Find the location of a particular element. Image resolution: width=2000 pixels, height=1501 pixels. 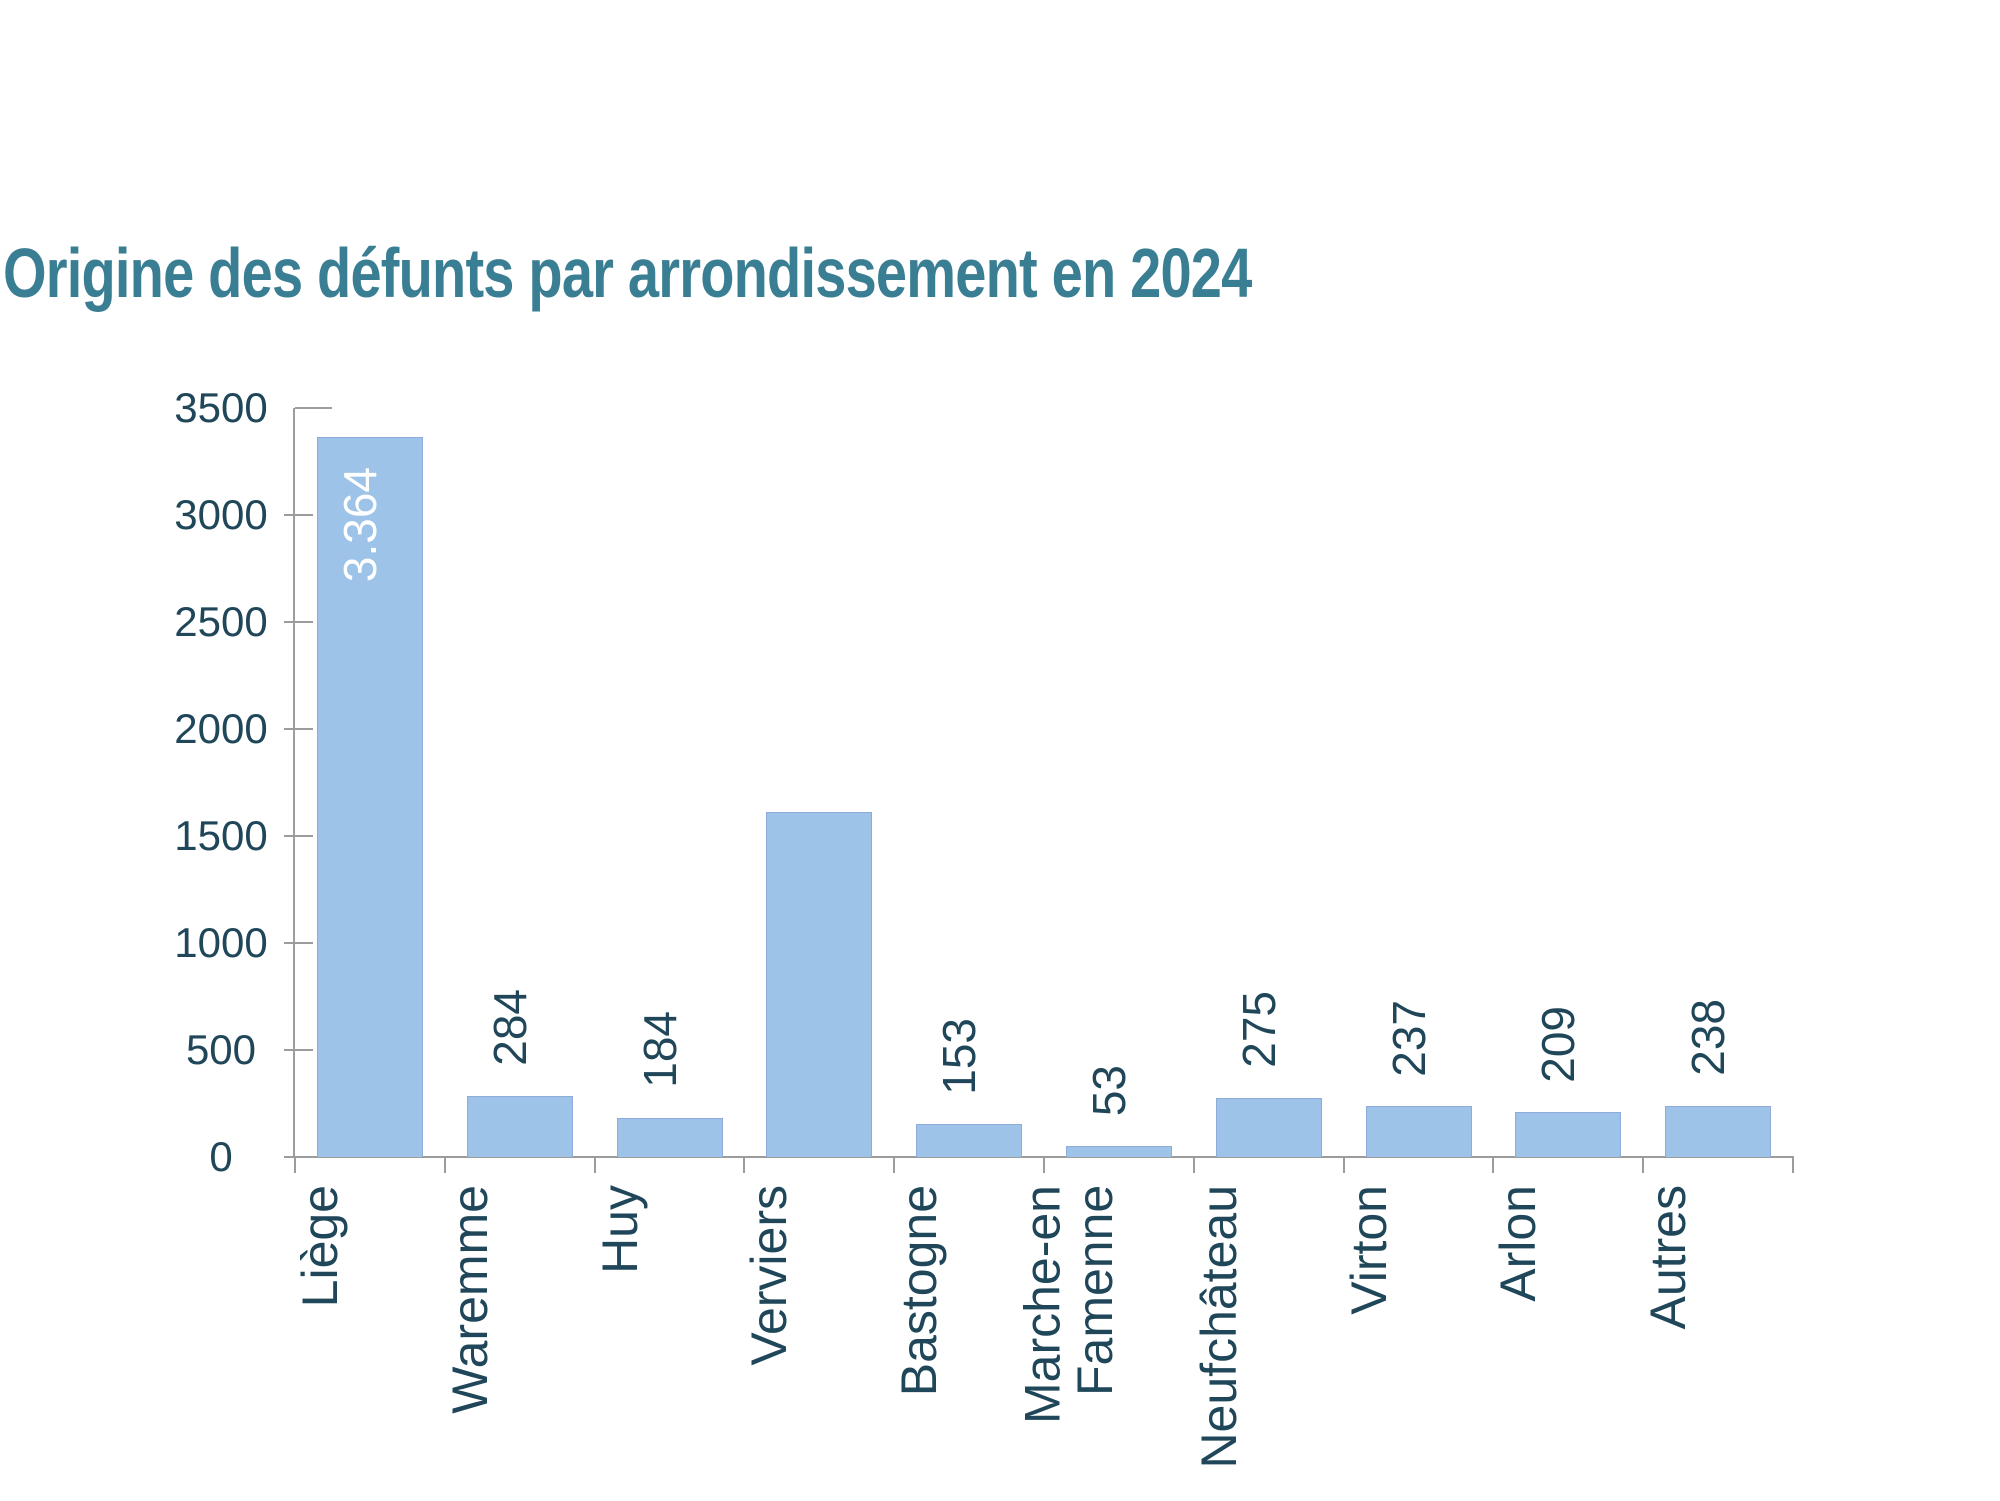

x-category-label-arlon-text: Arlon is located at coordinates (1518, 1243).